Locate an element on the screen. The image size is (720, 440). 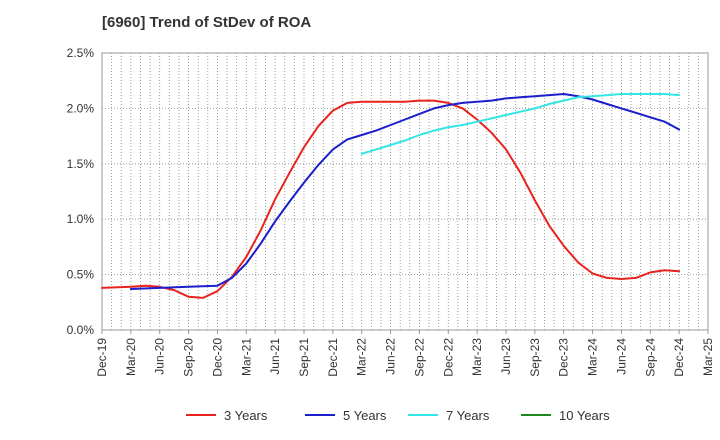
x-tick-label: Jun-21 is located at coordinates (275, 356).